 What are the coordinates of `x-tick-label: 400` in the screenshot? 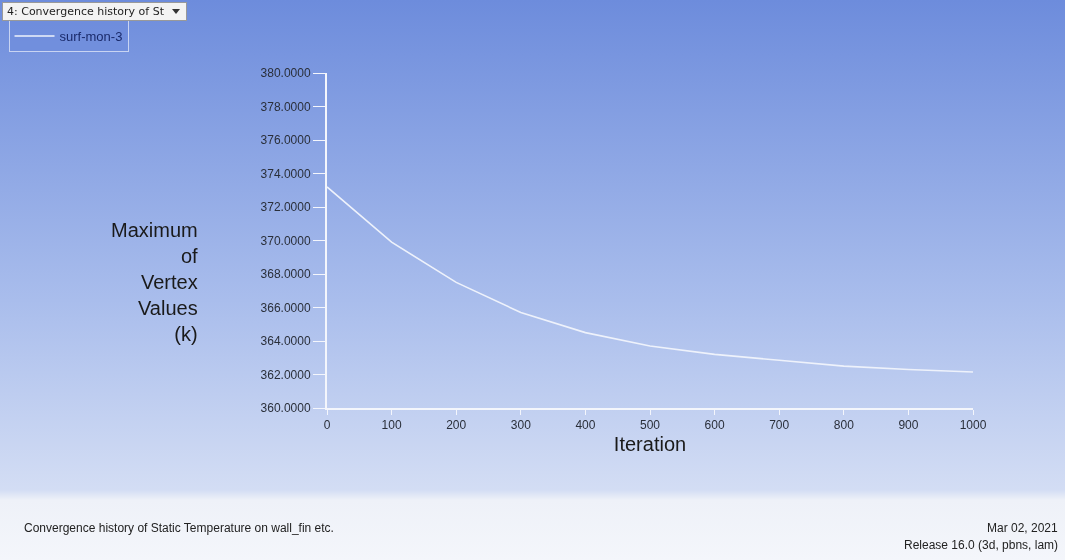 It's located at (585, 425).